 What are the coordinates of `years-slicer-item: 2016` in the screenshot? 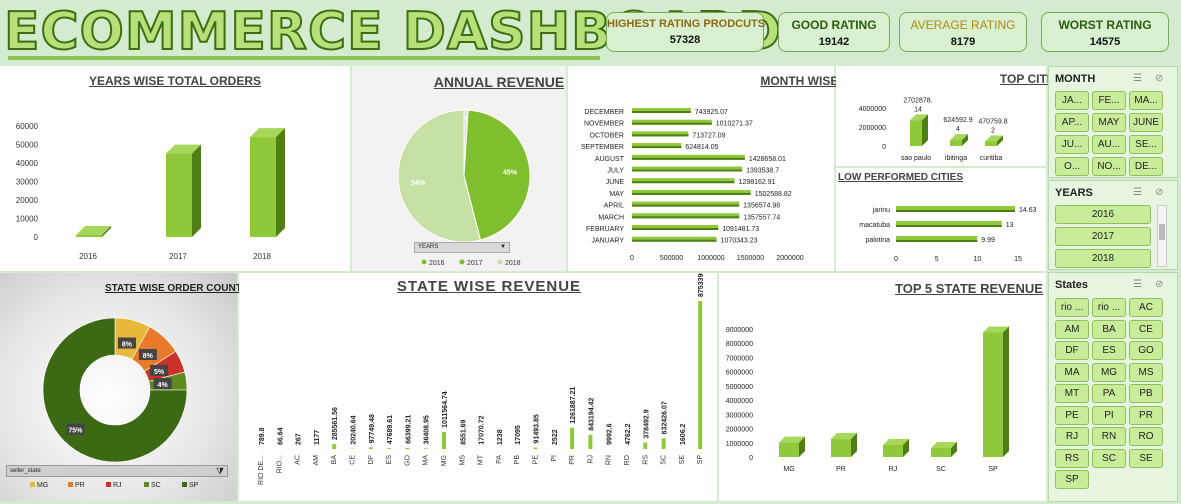 It's located at (1103, 214).